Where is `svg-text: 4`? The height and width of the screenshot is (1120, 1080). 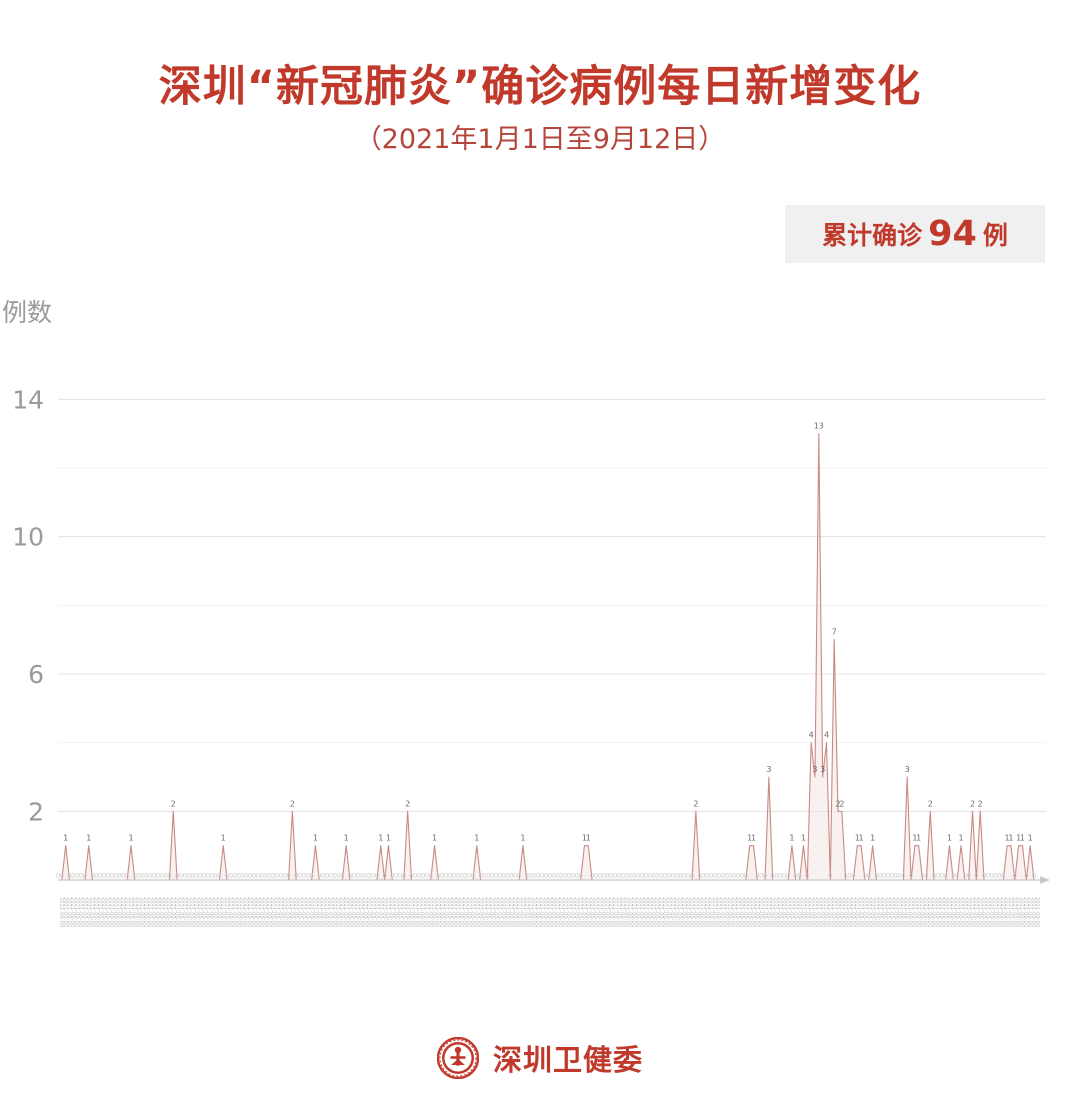 svg-text: 4 is located at coordinates (811, 735).